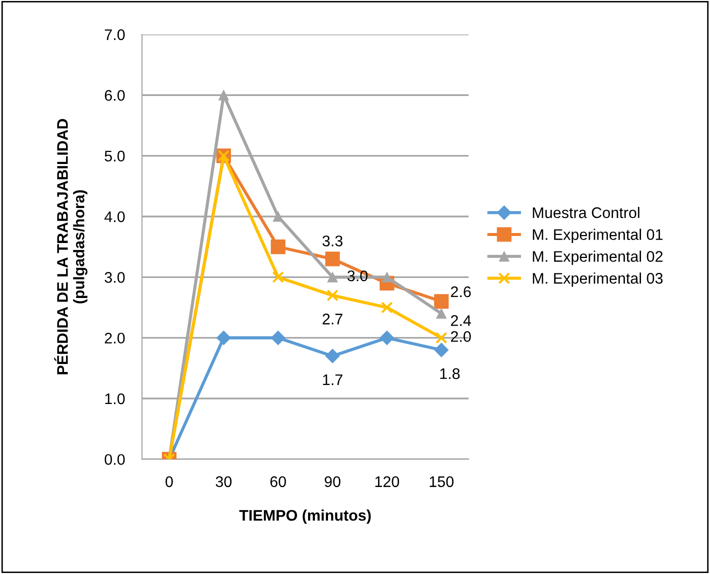 The height and width of the screenshot is (574, 710). What do you see at coordinates (114, 459) in the screenshot?
I see `y-tick-label: 0.0` at bounding box center [114, 459].